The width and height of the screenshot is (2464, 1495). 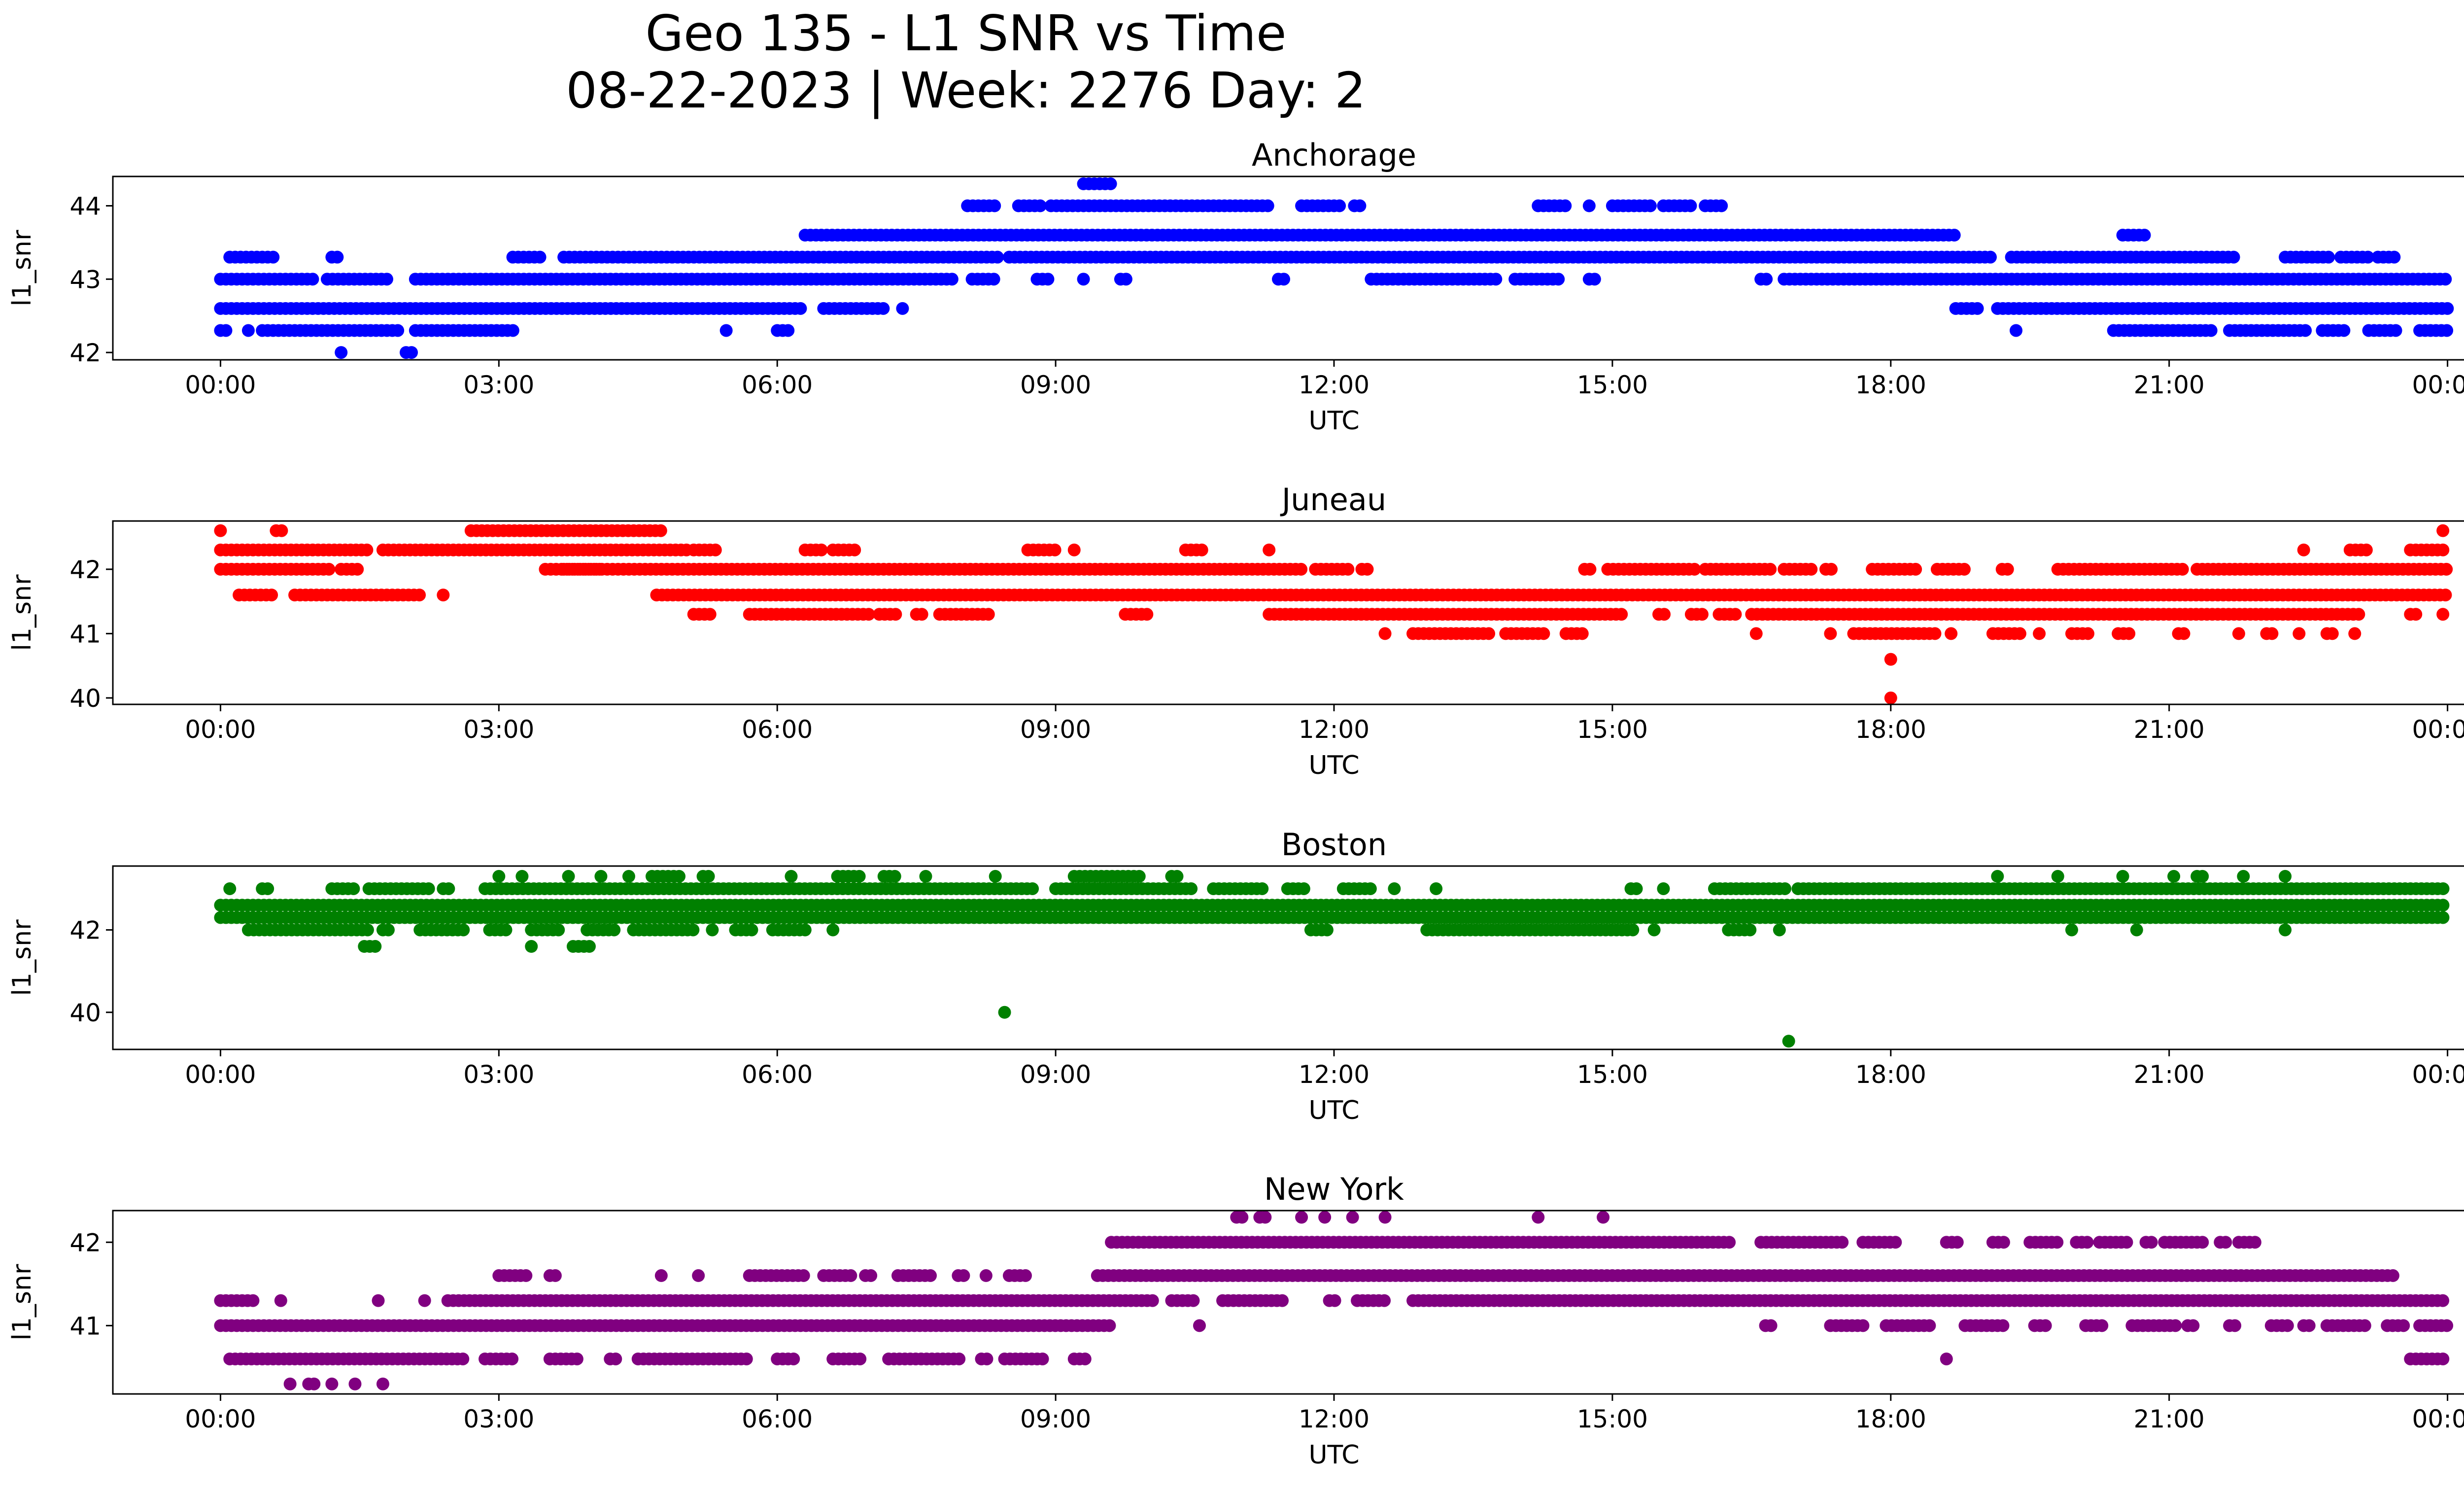 What do you see at coordinates (85, 279) in the screenshot?
I see `y-tick-label: 43` at bounding box center [85, 279].